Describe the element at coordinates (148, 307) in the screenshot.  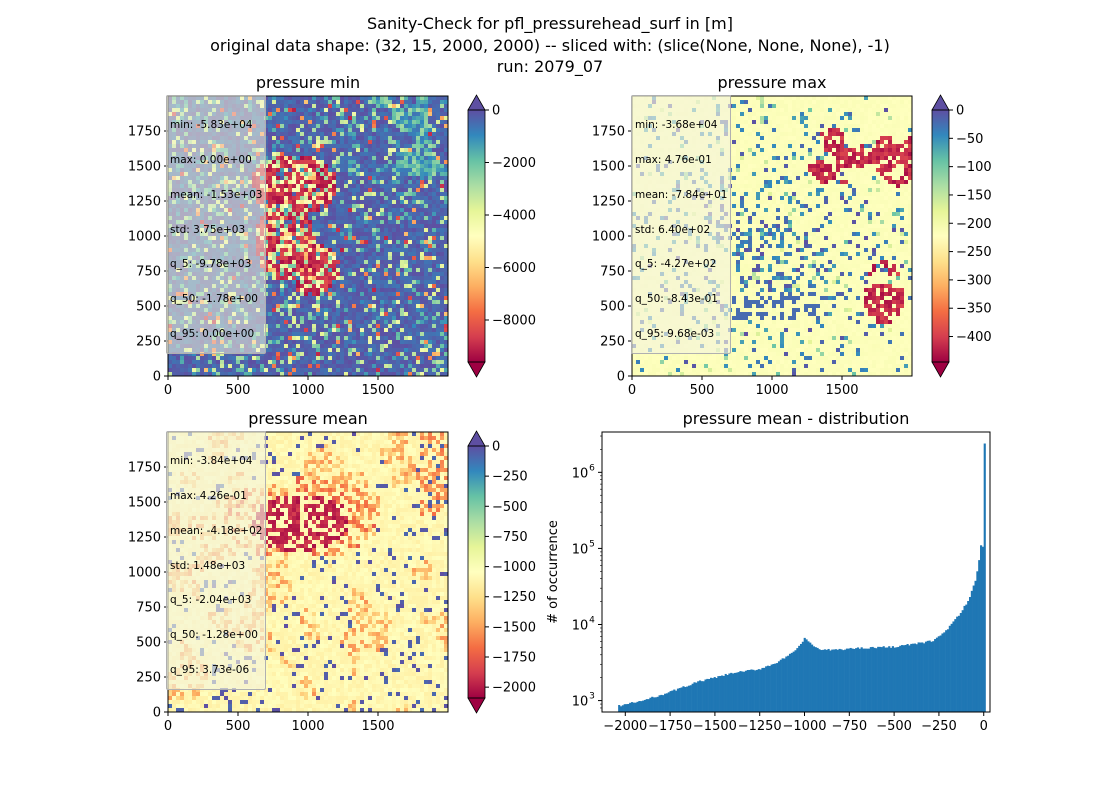
I see `y-tick-label: 500` at that location.